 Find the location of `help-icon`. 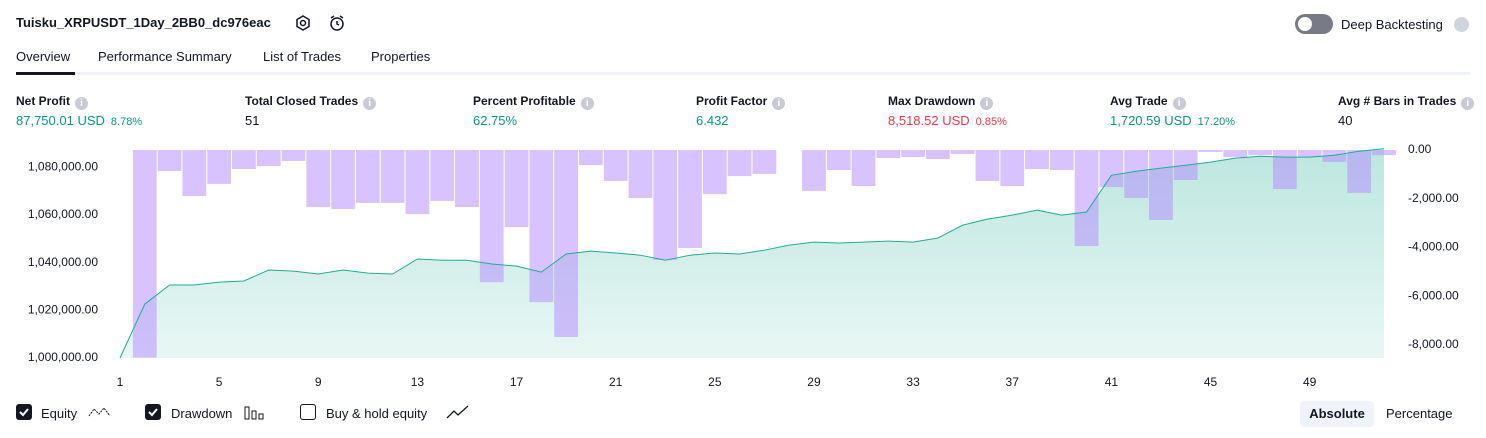

help-icon is located at coordinates (1461, 24).